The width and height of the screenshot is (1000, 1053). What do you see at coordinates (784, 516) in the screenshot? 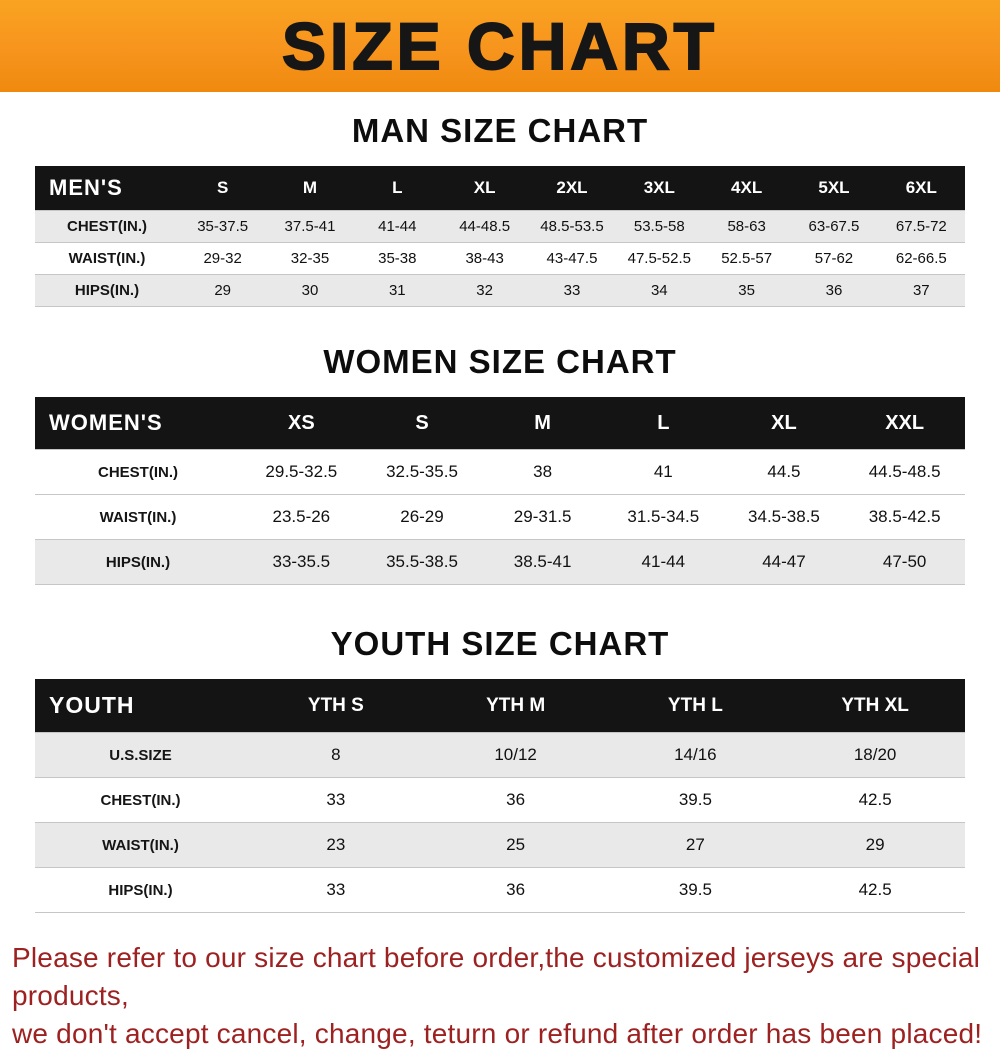
I see `size-value-cell: 34.5-38.5` at bounding box center [784, 516].